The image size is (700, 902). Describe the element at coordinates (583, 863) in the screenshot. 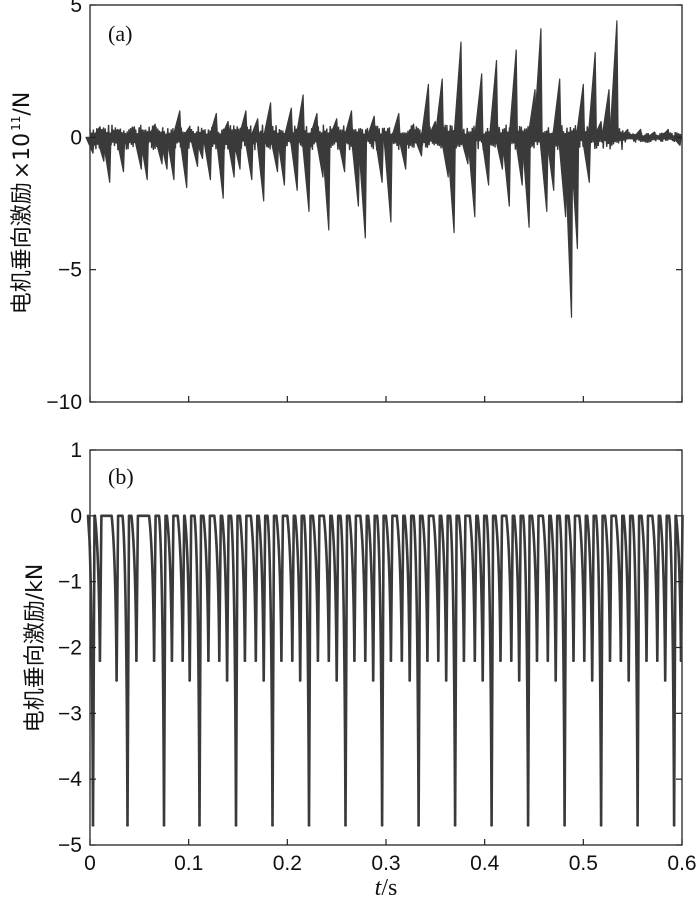

I see `panel-b-x-tick-label: 0.5` at that location.